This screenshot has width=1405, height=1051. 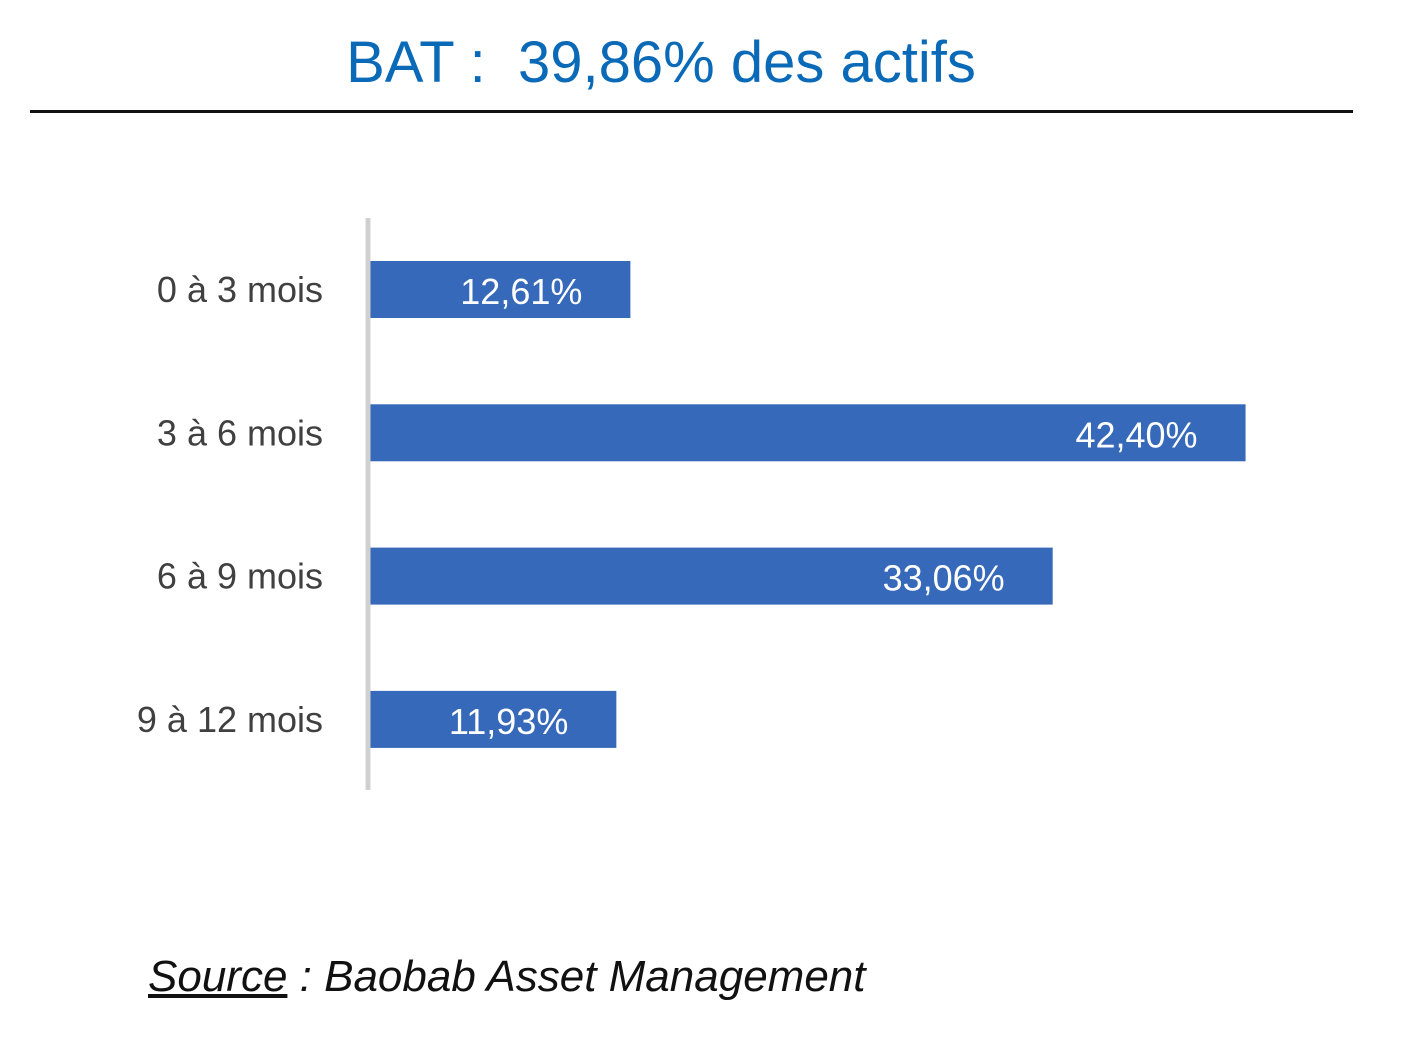 What do you see at coordinates (944, 578) in the screenshot?
I see `data-label-3: 33,06%` at bounding box center [944, 578].